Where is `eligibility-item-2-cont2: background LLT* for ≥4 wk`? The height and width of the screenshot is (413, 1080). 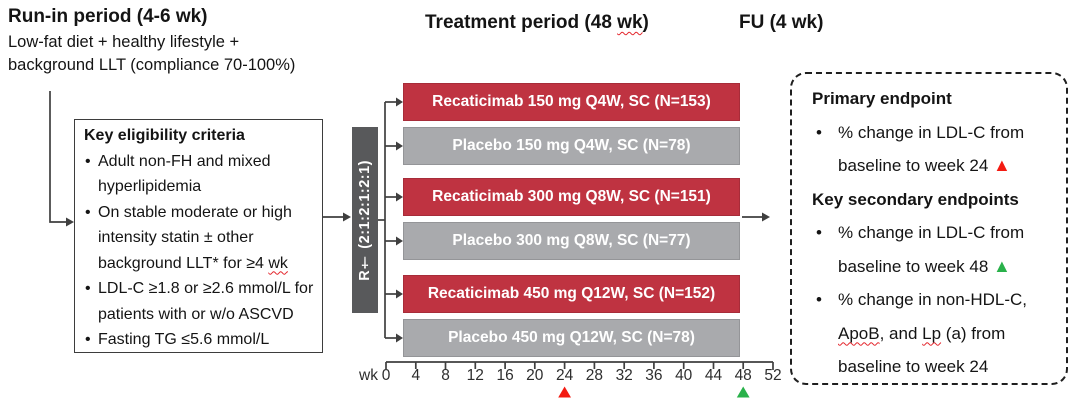 eligibility-item-2-cont2: background LLT* for ≥4 wk is located at coordinates (200, 264).